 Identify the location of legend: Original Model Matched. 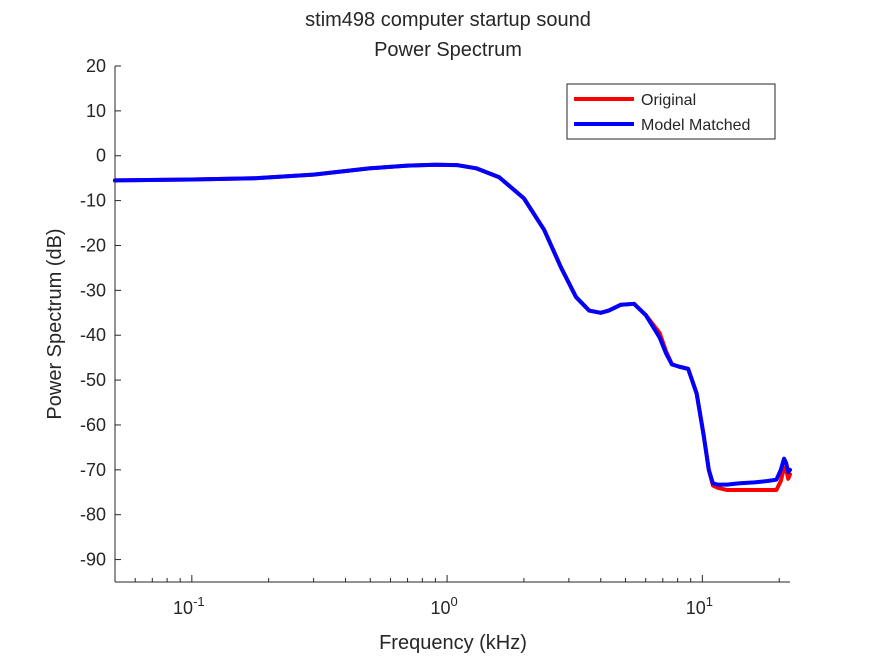
(671, 111).